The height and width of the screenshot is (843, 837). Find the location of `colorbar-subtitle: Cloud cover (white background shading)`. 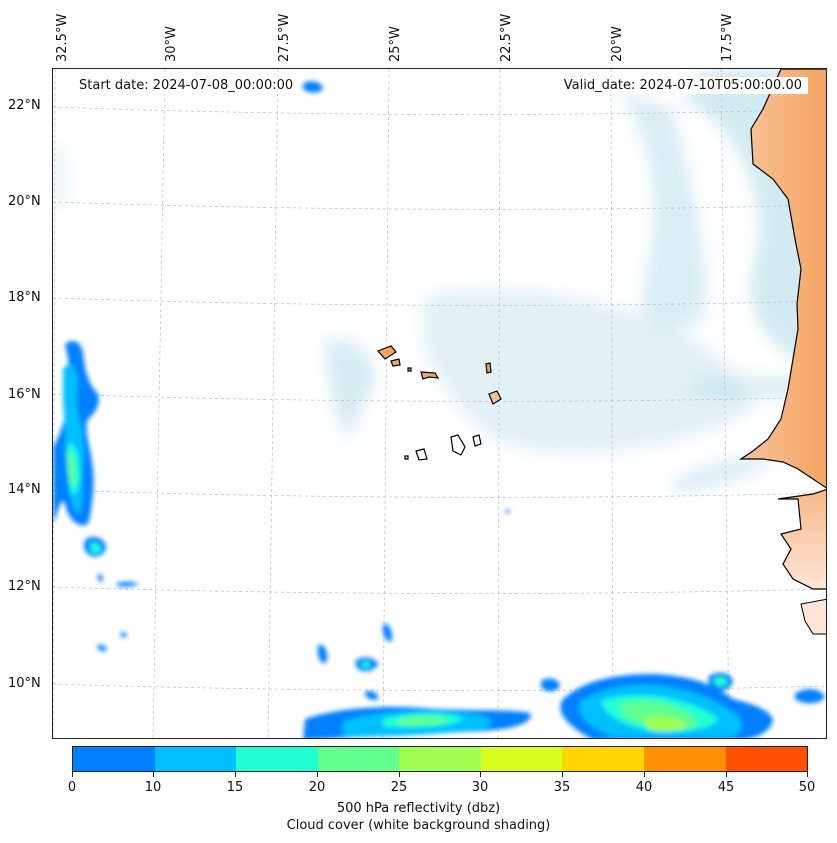

colorbar-subtitle: Cloud cover (white background shading) is located at coordinates (418, 825).